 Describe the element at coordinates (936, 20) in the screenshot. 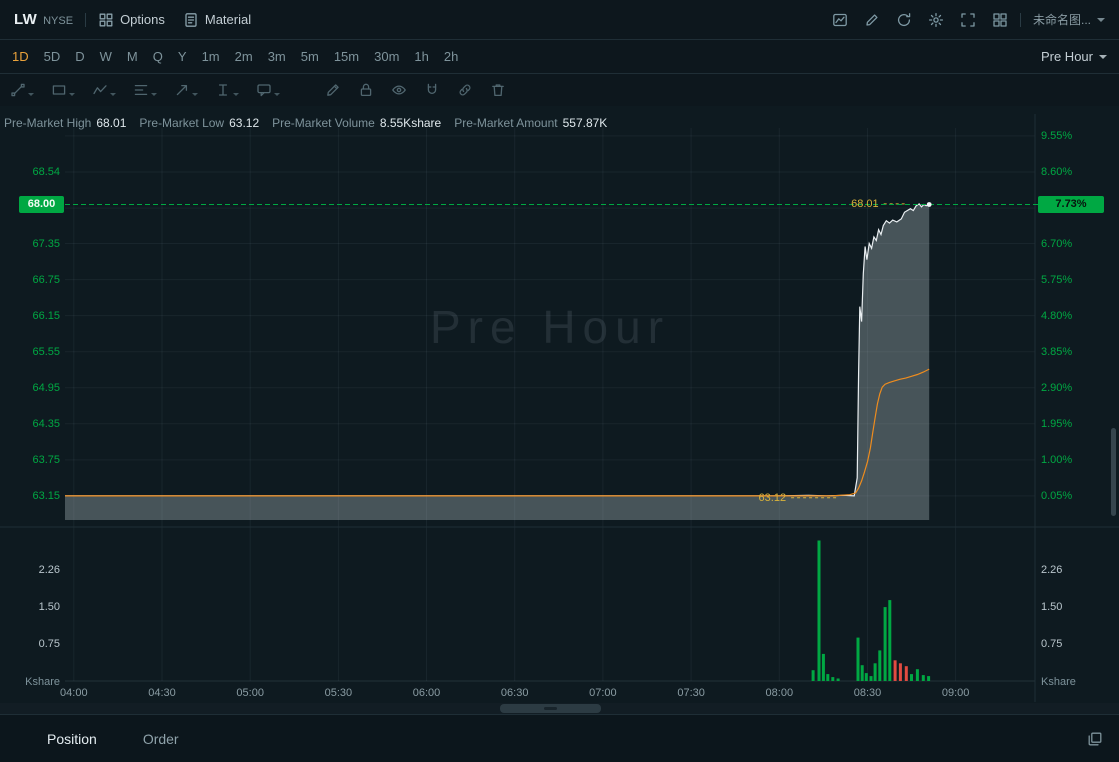

I see `settings-icon` at that location.